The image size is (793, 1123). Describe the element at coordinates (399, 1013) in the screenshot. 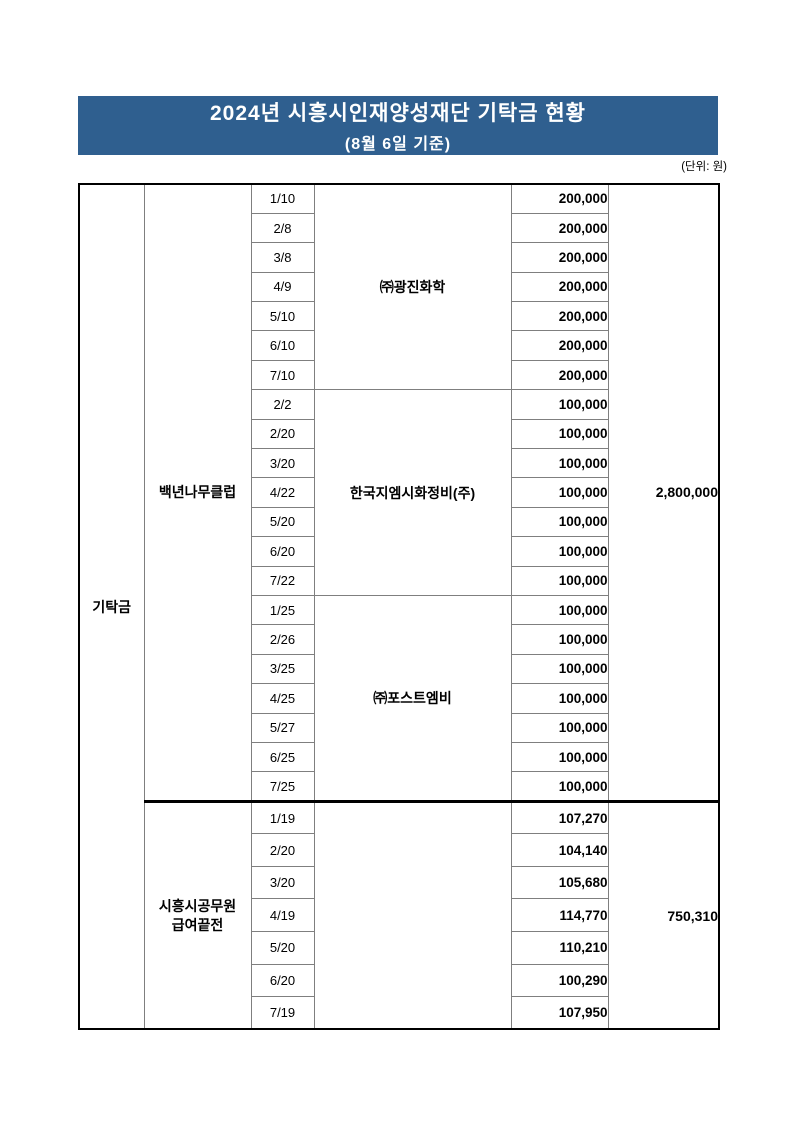

I see `table-row: 7/19 107,950` at that location.